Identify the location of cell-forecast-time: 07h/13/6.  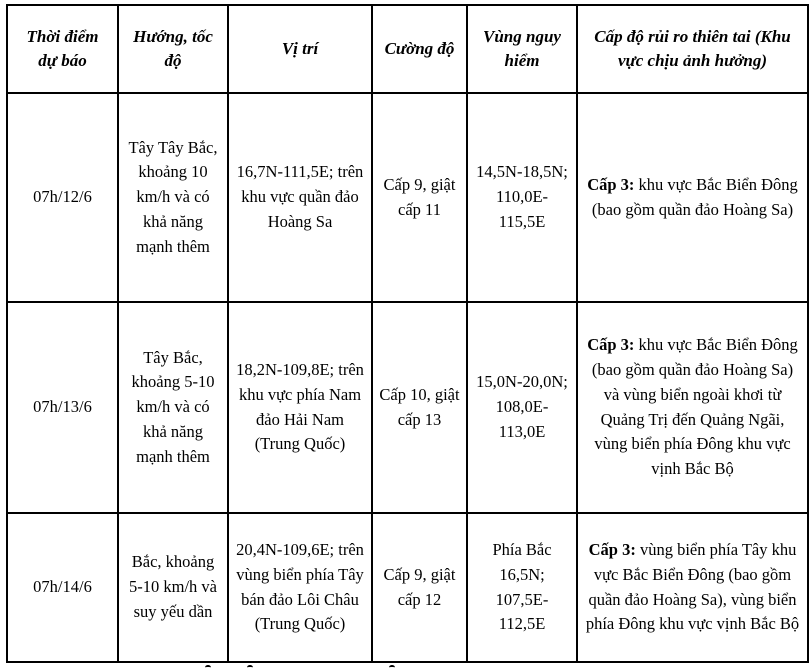
(62, 407).